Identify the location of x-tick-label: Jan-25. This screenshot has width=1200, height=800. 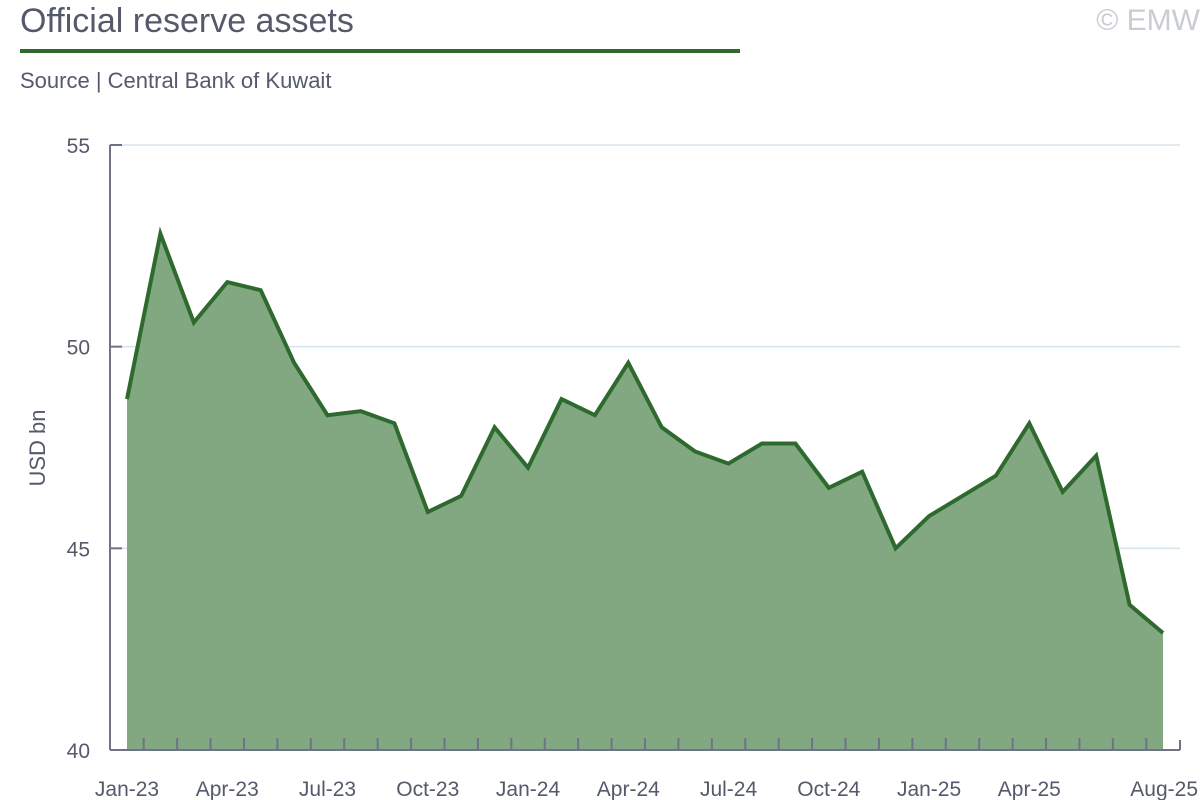
(929, 789).